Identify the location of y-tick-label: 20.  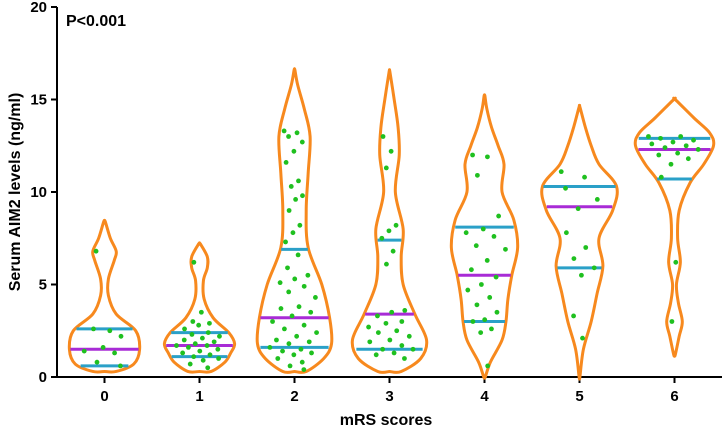
(38, 8).